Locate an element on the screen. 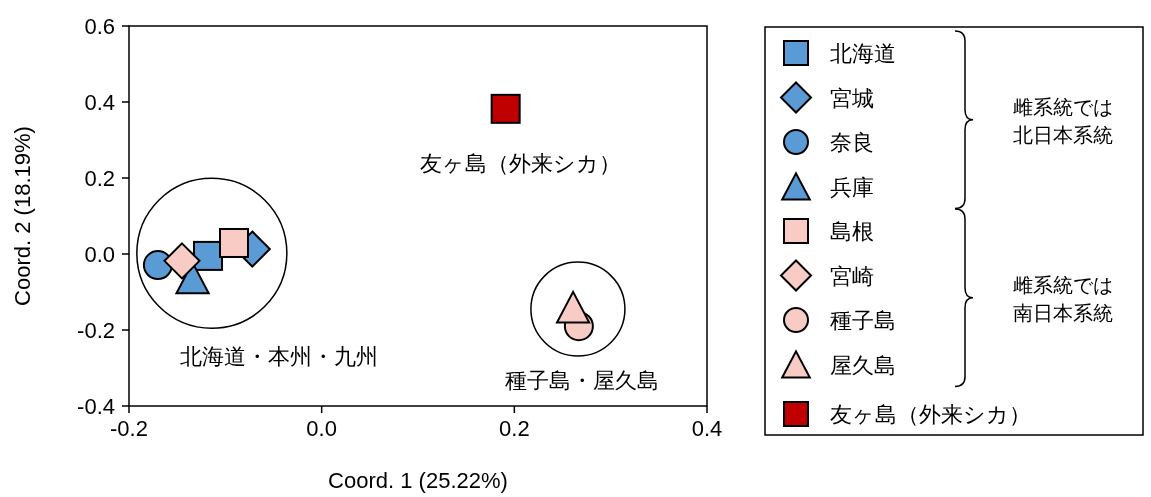 This screenshot has height=497, width=1151. legend-label: 宮崎 is located at coordinates (852, 276).